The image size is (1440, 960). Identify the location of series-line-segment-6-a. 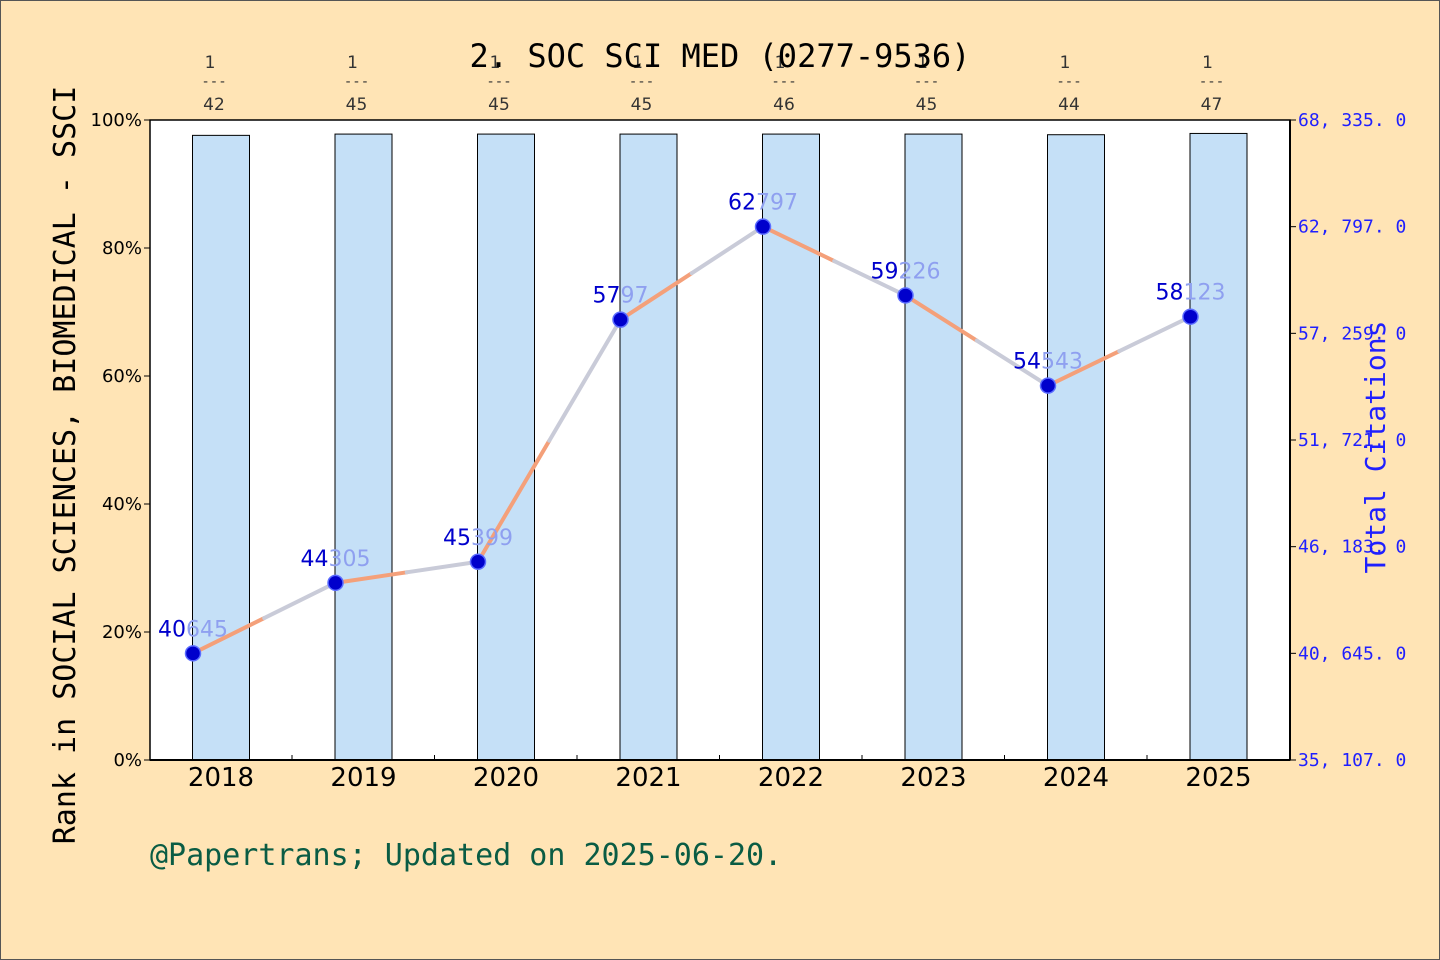
(1084, 368).